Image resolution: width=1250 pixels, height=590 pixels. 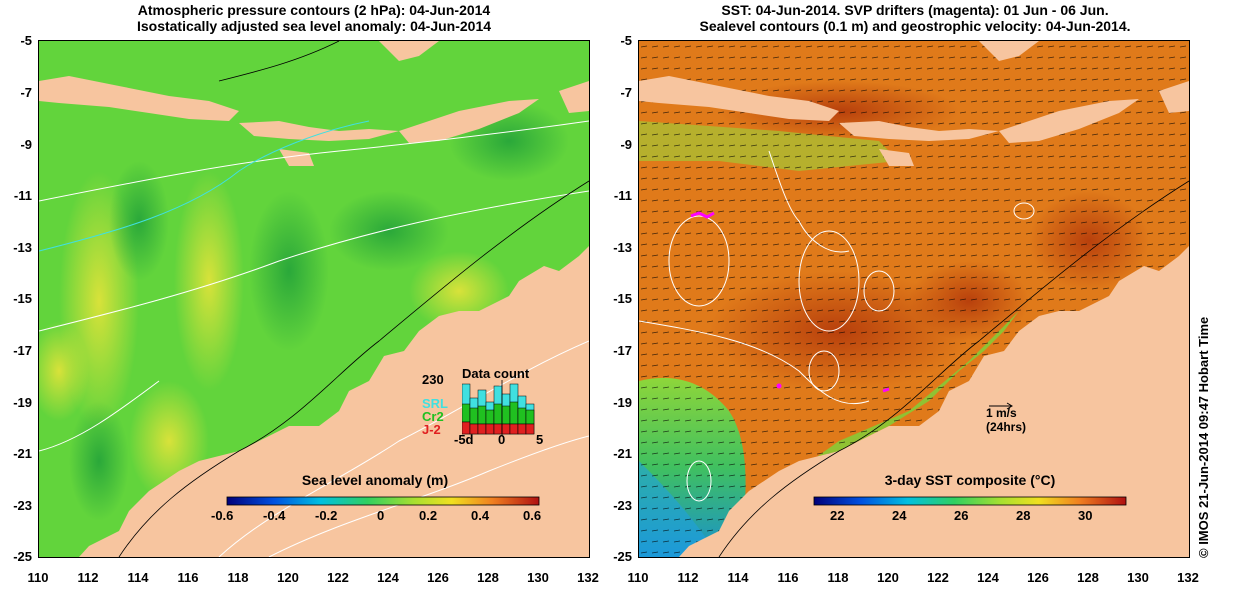 What do you see at coordinates (837, 515) in the screenshot?
I see `colorbar-tick: 22` at bounding box center [837, 515].